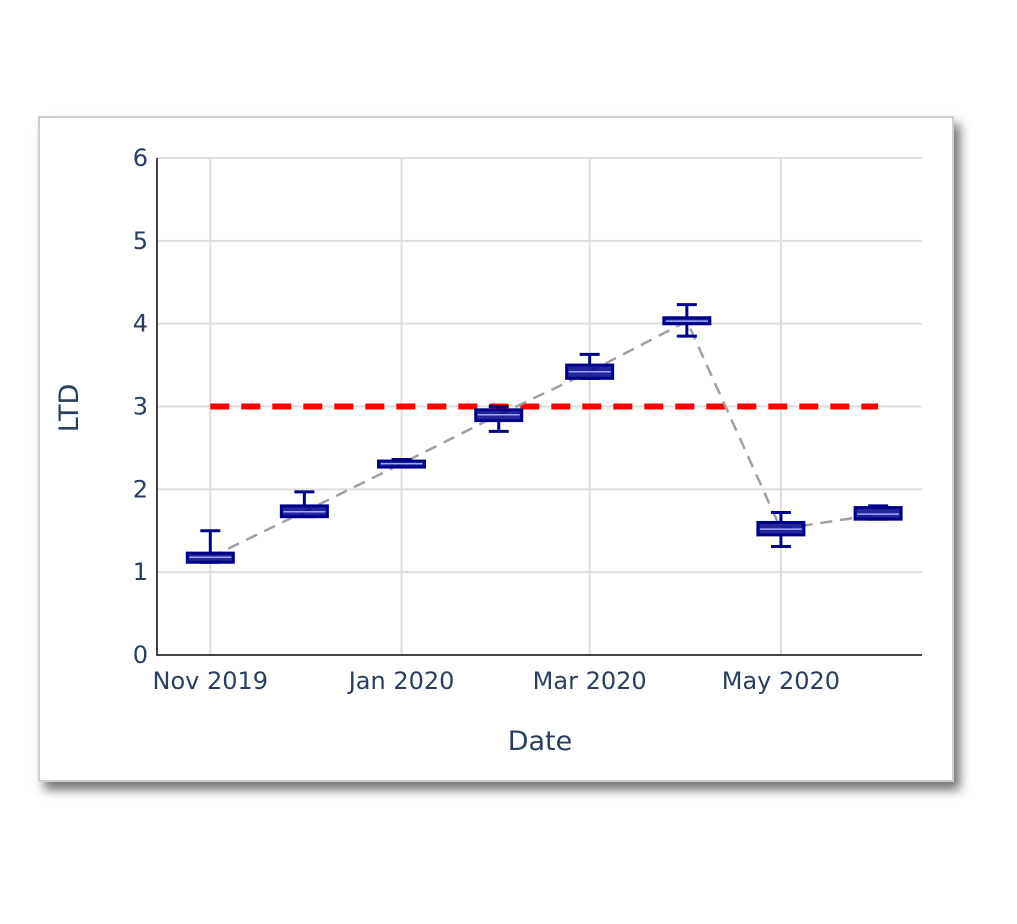 The height and width of the screenshot is (924, 1017). Describe the element at coordinates (140, 241) in the screenshot. I see `y-tick-label-5: 5` at that location.